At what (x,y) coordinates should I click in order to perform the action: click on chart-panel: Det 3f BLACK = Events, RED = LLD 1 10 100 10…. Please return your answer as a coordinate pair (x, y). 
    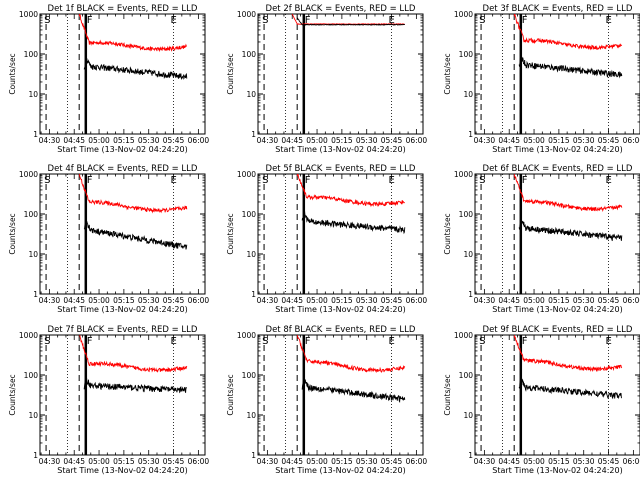
    Looking at the image, I should click on (541, 79).